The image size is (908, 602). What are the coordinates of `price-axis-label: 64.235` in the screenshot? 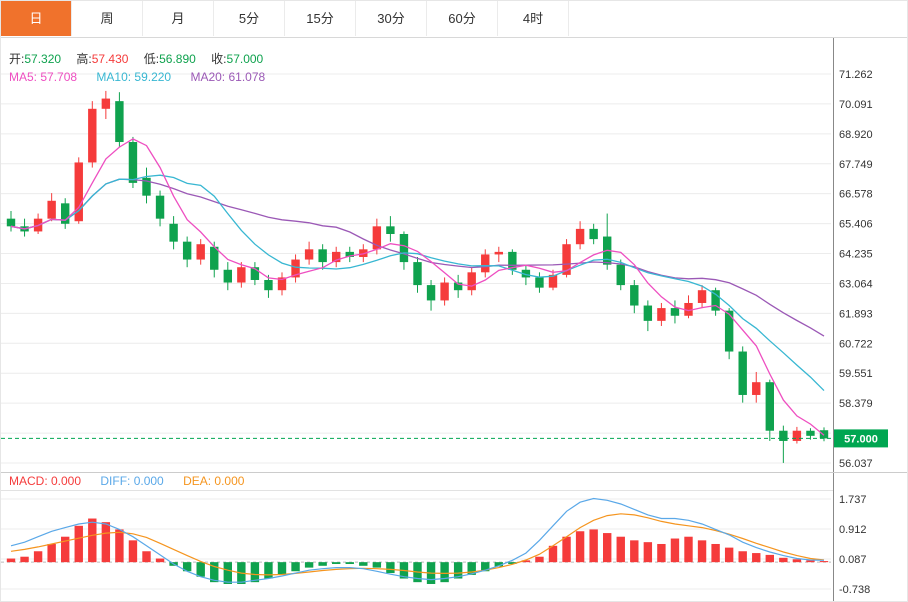 It's located at (856, 255).